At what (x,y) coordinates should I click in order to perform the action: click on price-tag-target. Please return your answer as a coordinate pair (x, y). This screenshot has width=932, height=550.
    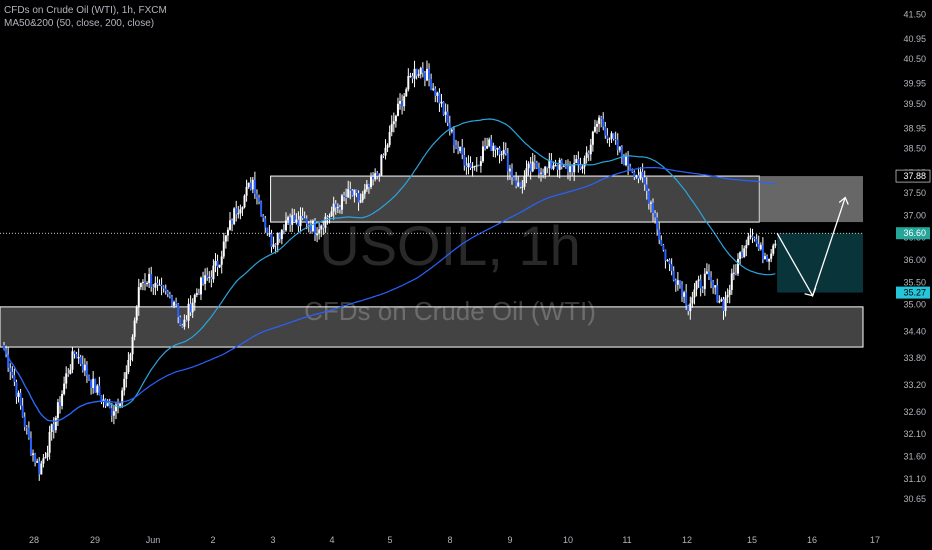
    Looking at the image, I should click on (913, 292).